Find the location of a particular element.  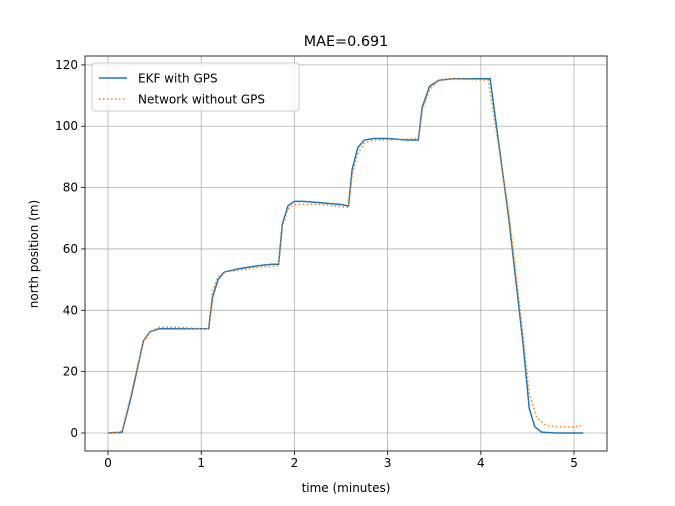

x-tick-label: 2 is located at coordinates (295, 463).